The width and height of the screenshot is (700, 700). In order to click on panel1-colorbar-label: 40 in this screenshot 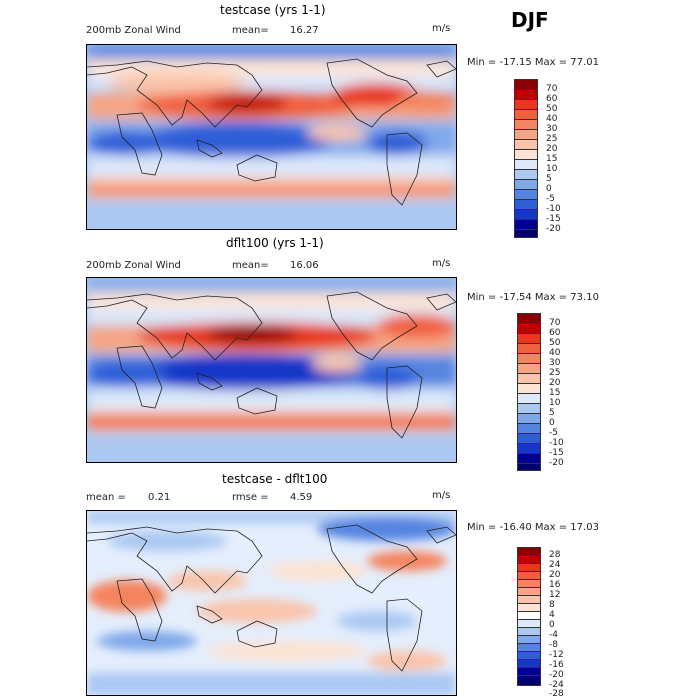, I will do `click(552, 119)`.